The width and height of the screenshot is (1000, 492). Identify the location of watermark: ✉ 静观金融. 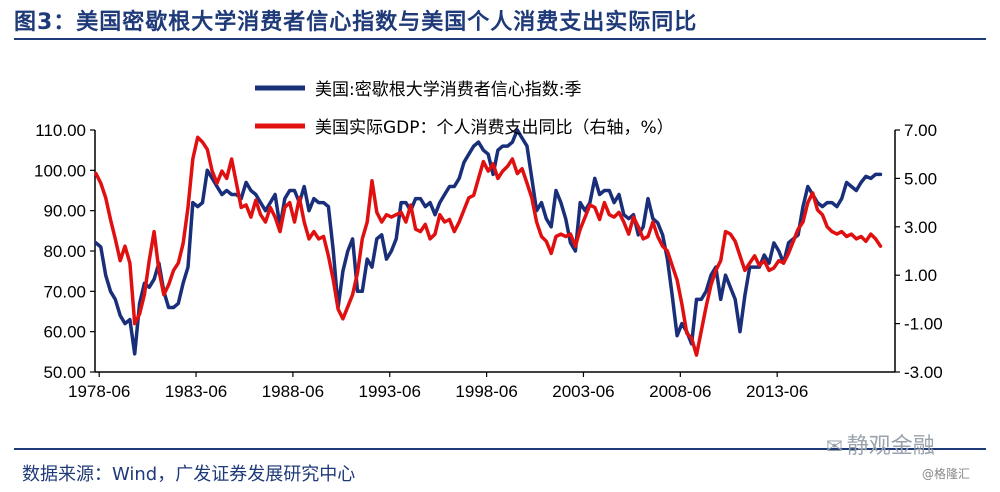
(880, 444).